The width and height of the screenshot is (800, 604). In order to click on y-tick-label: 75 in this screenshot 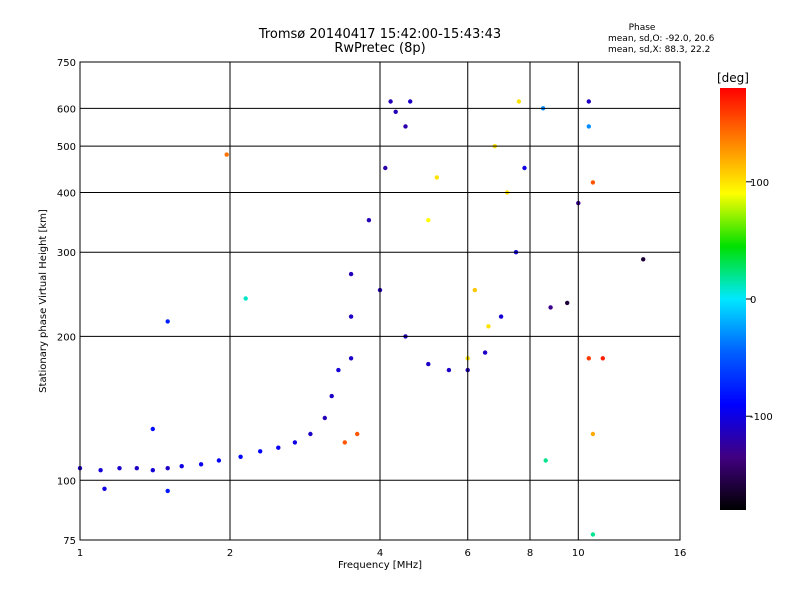, I will do `click(69, 541)`.